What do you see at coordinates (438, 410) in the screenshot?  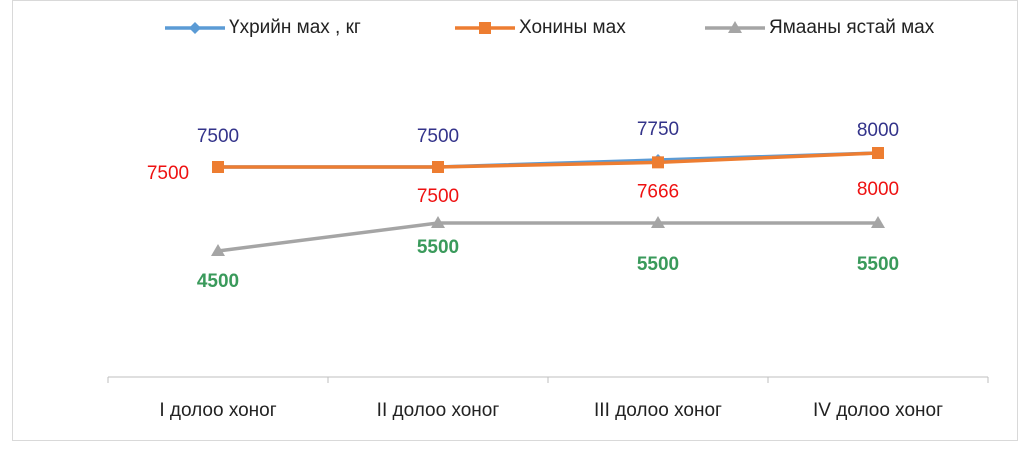 I see `x-tick-label: II долоо хоног` at bounding box center [438, 410].